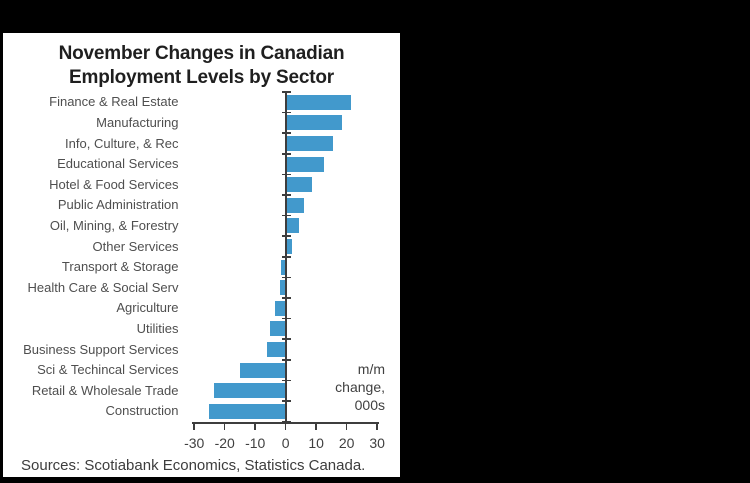 This screenshot has height=483, width=750. Describe the element at coordinates (105, 390) in the screenshot. I see `category-label: Retail & Wholesale Trade` at that location.